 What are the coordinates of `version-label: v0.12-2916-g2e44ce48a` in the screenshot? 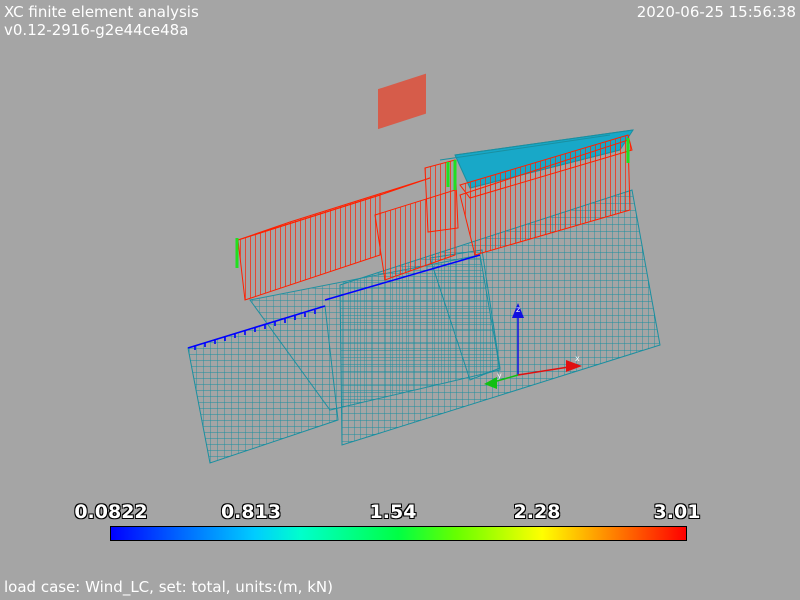 It's located at (96, 30).